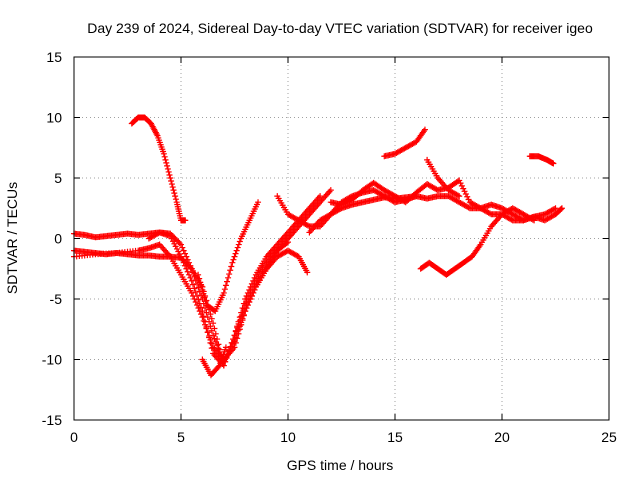  Describe the element at coordinates (74, 437) in the screenshot. I see `x-tick-label: 0` at that location.